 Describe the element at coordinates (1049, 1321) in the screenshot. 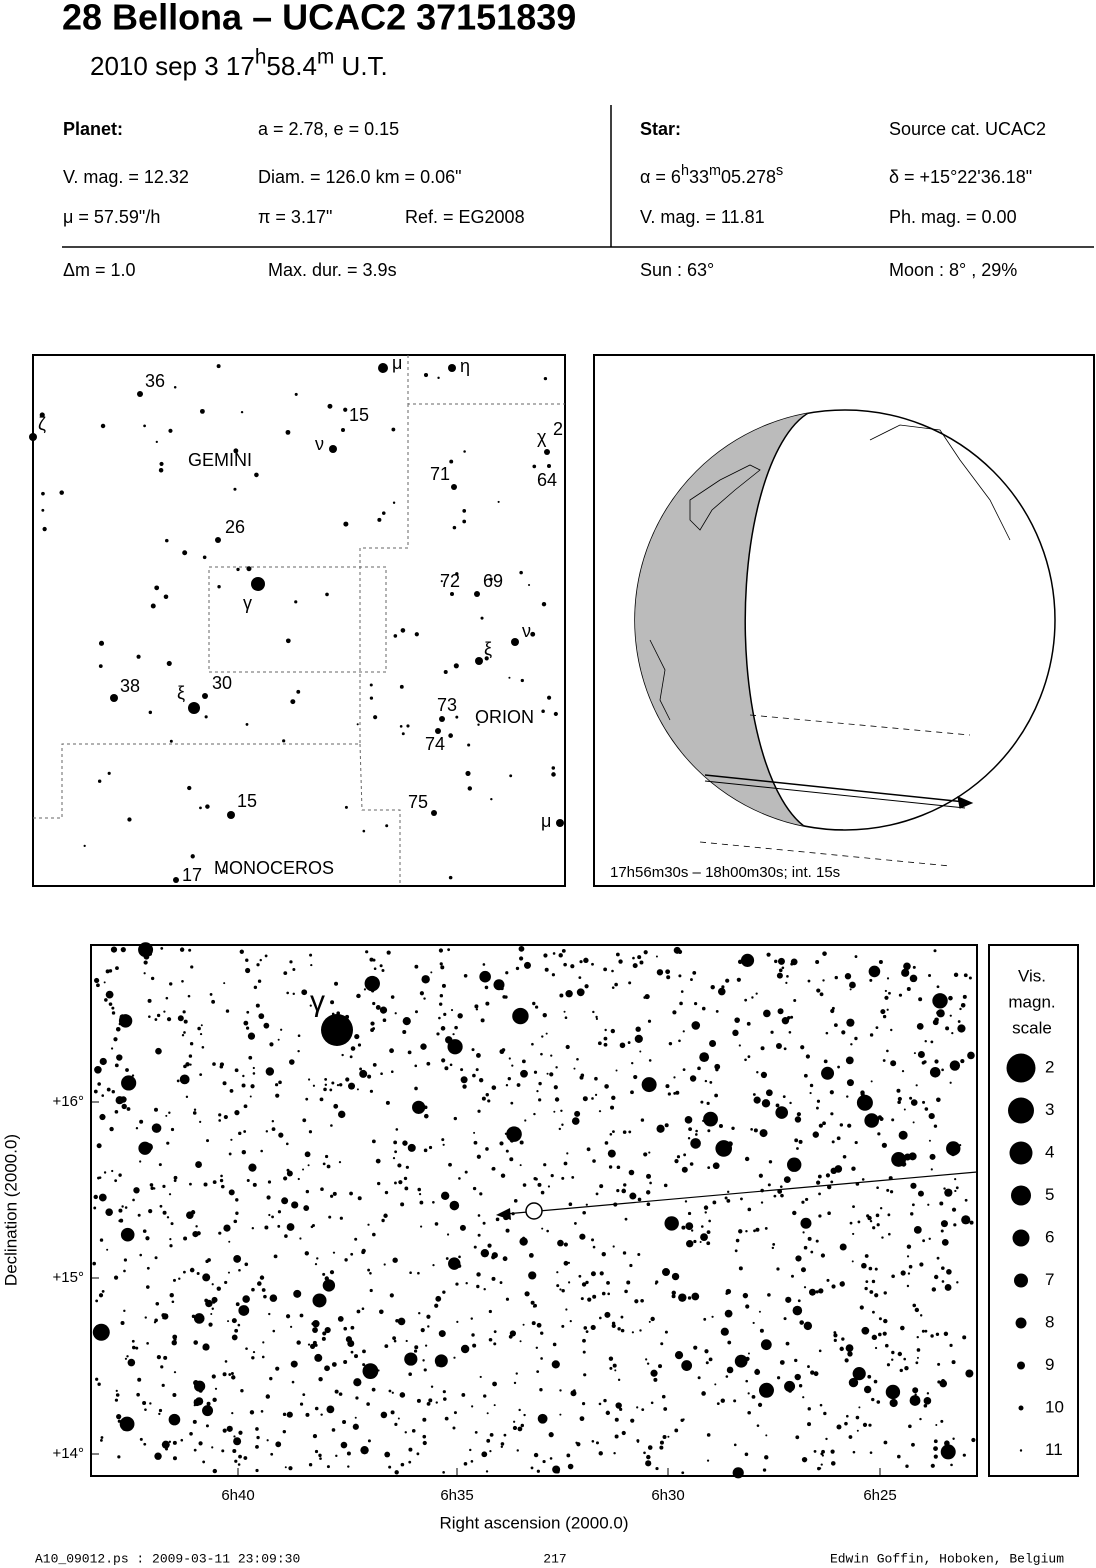

I see `scale-label: 8` at that location.